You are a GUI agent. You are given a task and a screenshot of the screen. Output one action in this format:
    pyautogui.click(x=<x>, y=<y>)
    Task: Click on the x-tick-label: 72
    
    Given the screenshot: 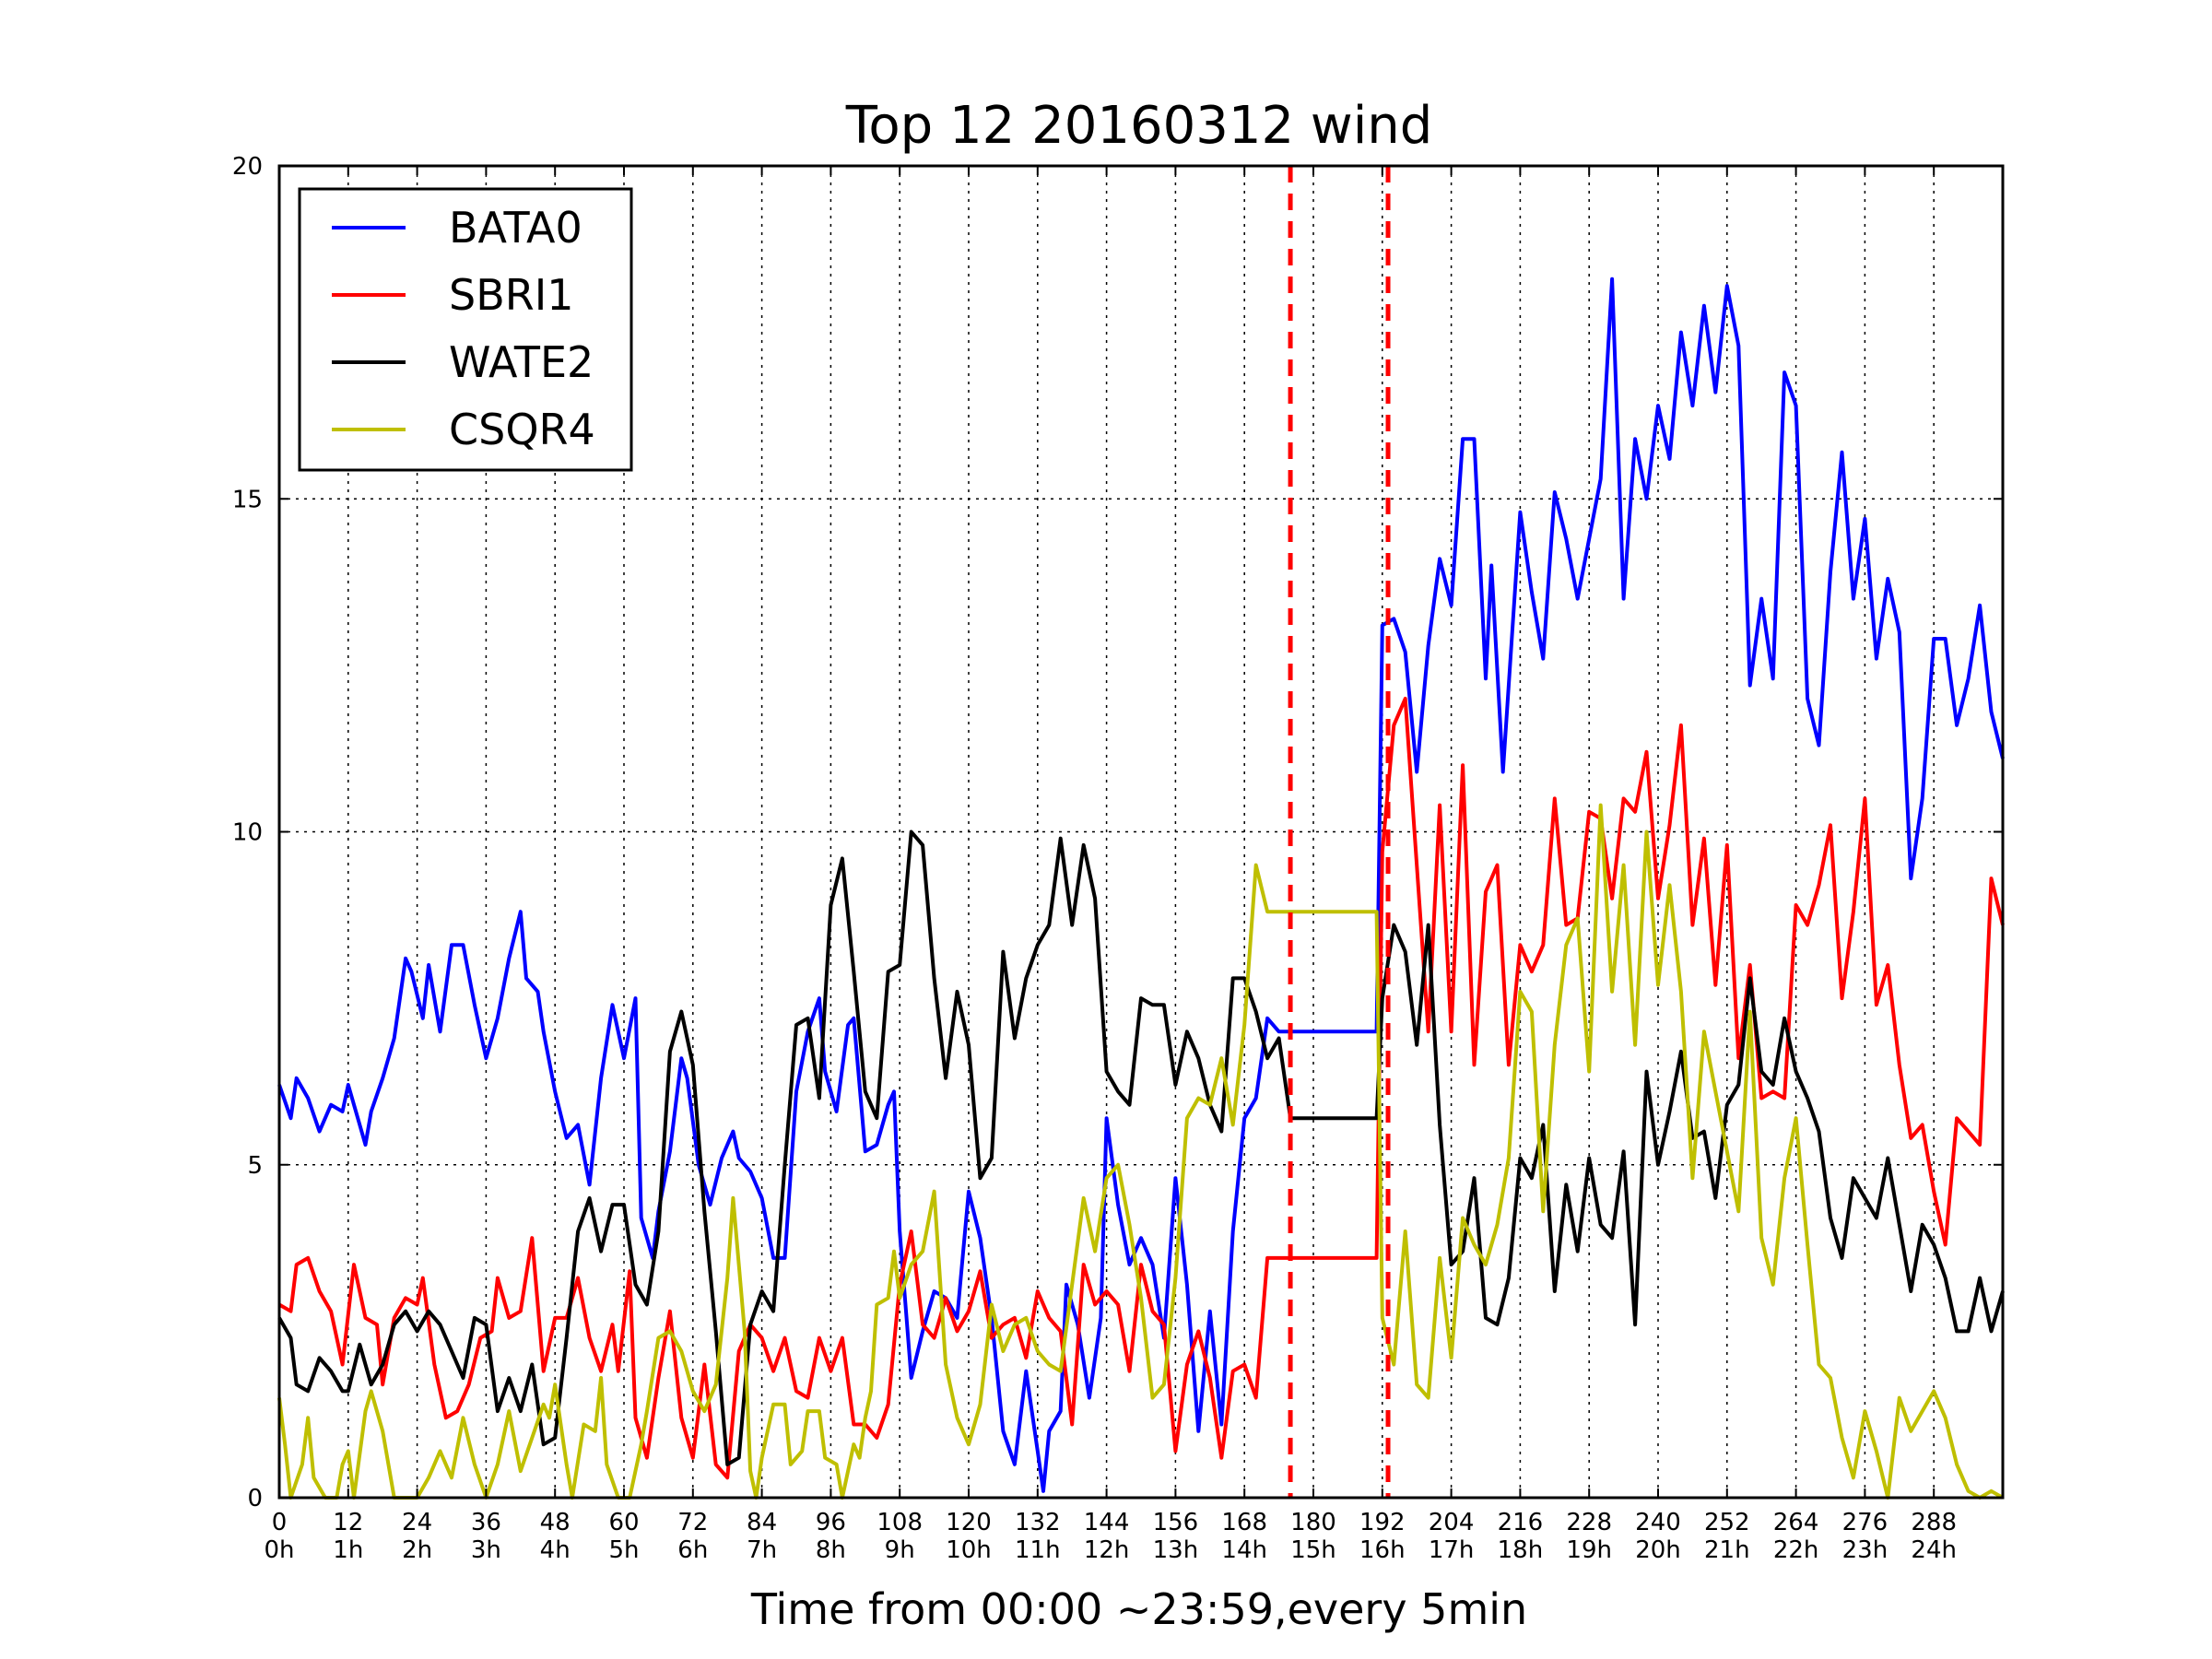 What is the action you would take?
    pyautogui.click(x=692, y=1522)
    